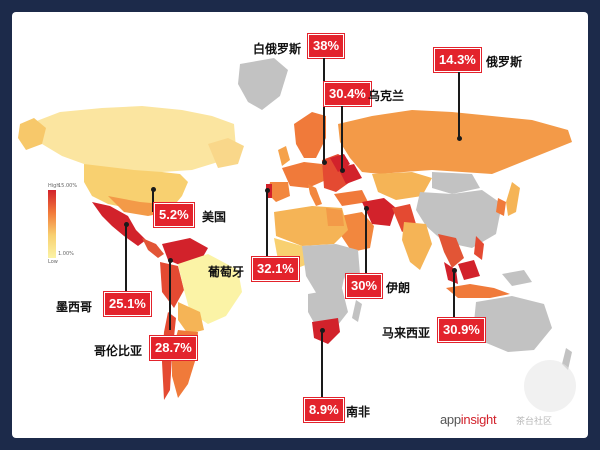  I want to click on belarus, so click(340, 163).